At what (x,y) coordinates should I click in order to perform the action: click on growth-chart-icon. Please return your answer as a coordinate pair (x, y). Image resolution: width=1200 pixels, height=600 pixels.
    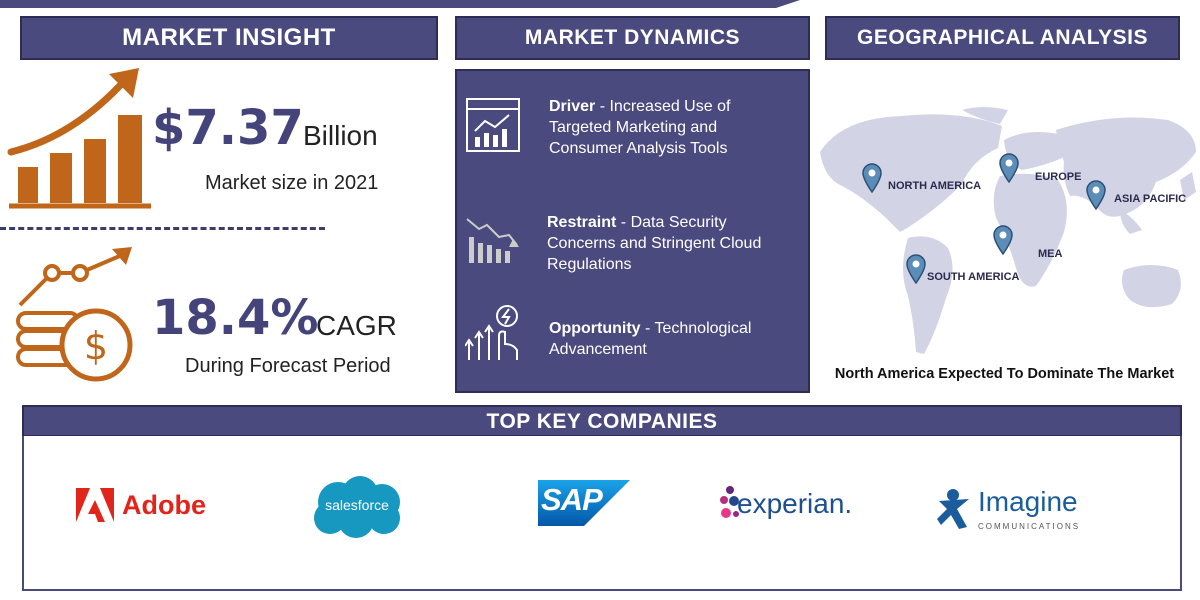
    Looking at the image, I should click on (79, 138).